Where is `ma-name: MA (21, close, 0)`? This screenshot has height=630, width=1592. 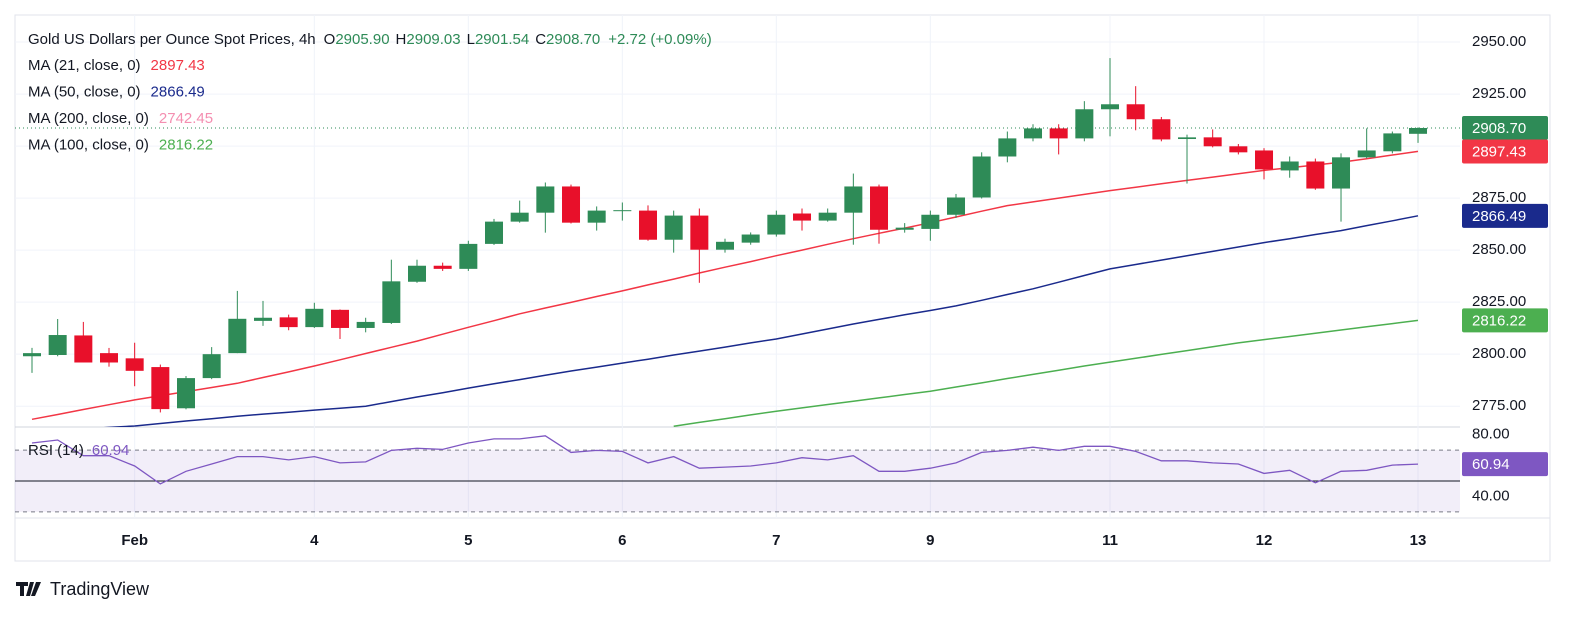
ma-name: MA (21, close, 0) is located at coordinates (84, 65).